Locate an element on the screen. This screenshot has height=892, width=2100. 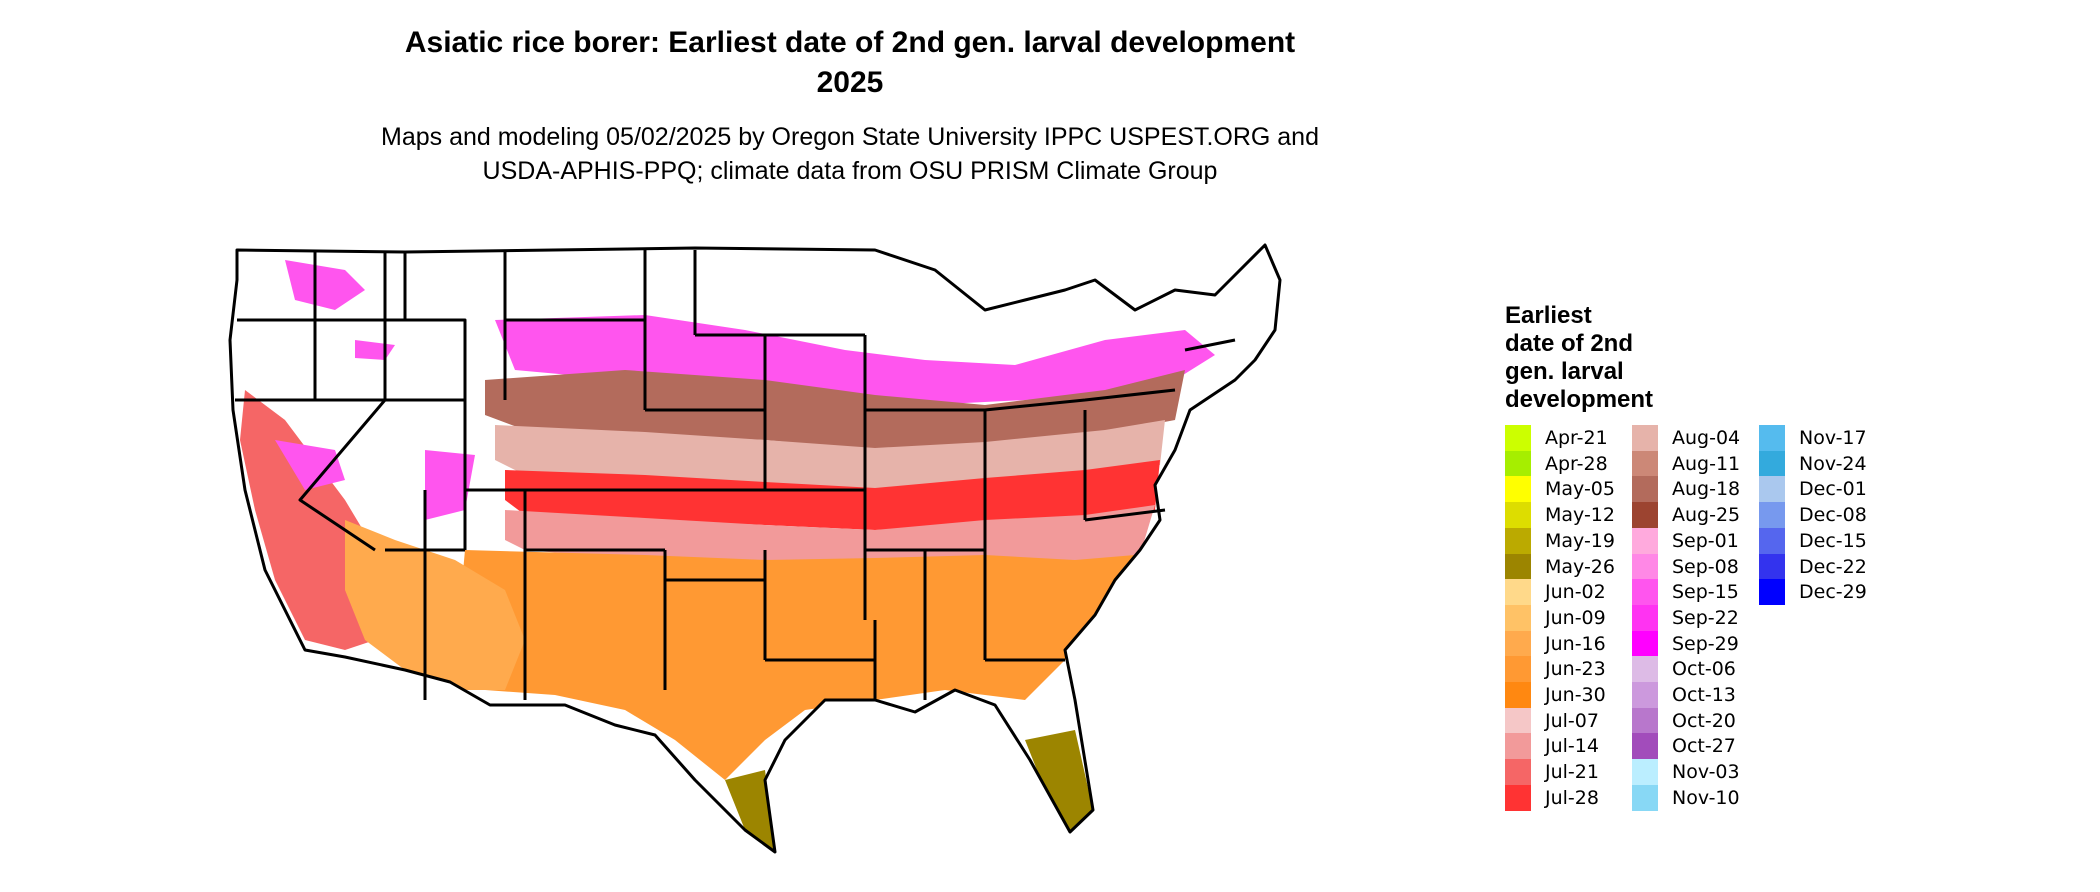
legend-item: Apr-28 is located at coordinates (1556, 463).